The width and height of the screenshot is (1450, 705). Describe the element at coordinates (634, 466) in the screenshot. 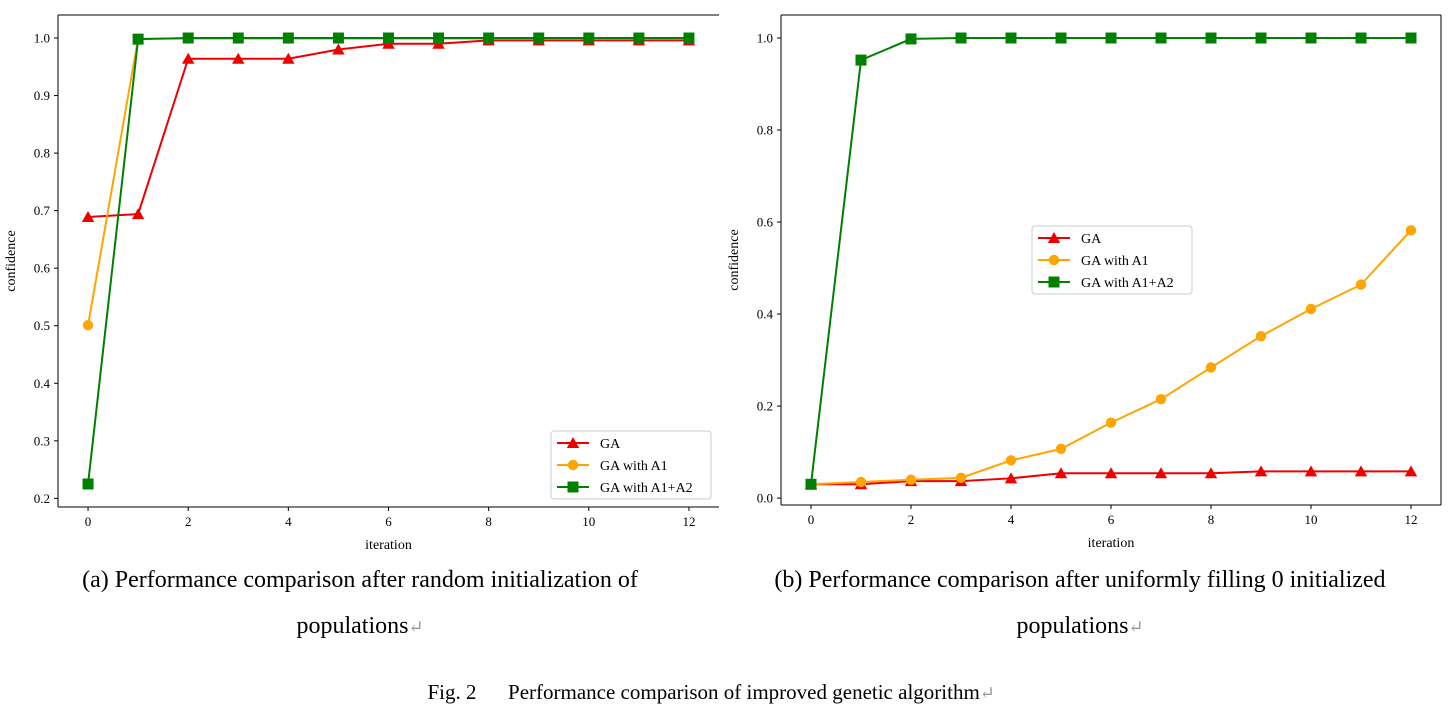

I see `legend-label: GA with A1` at that location.